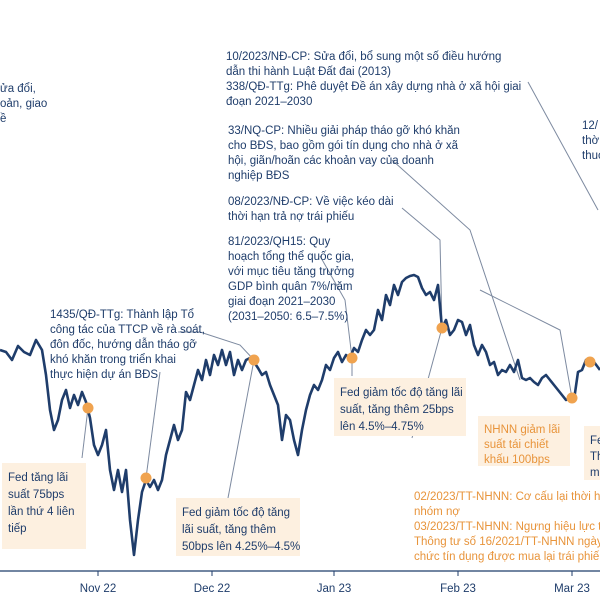  What do you see at coordinates (595, 457) in the screenshot?
I see `annotation-box_right_cut-line-2: Th` at bounding box center [595, 457].